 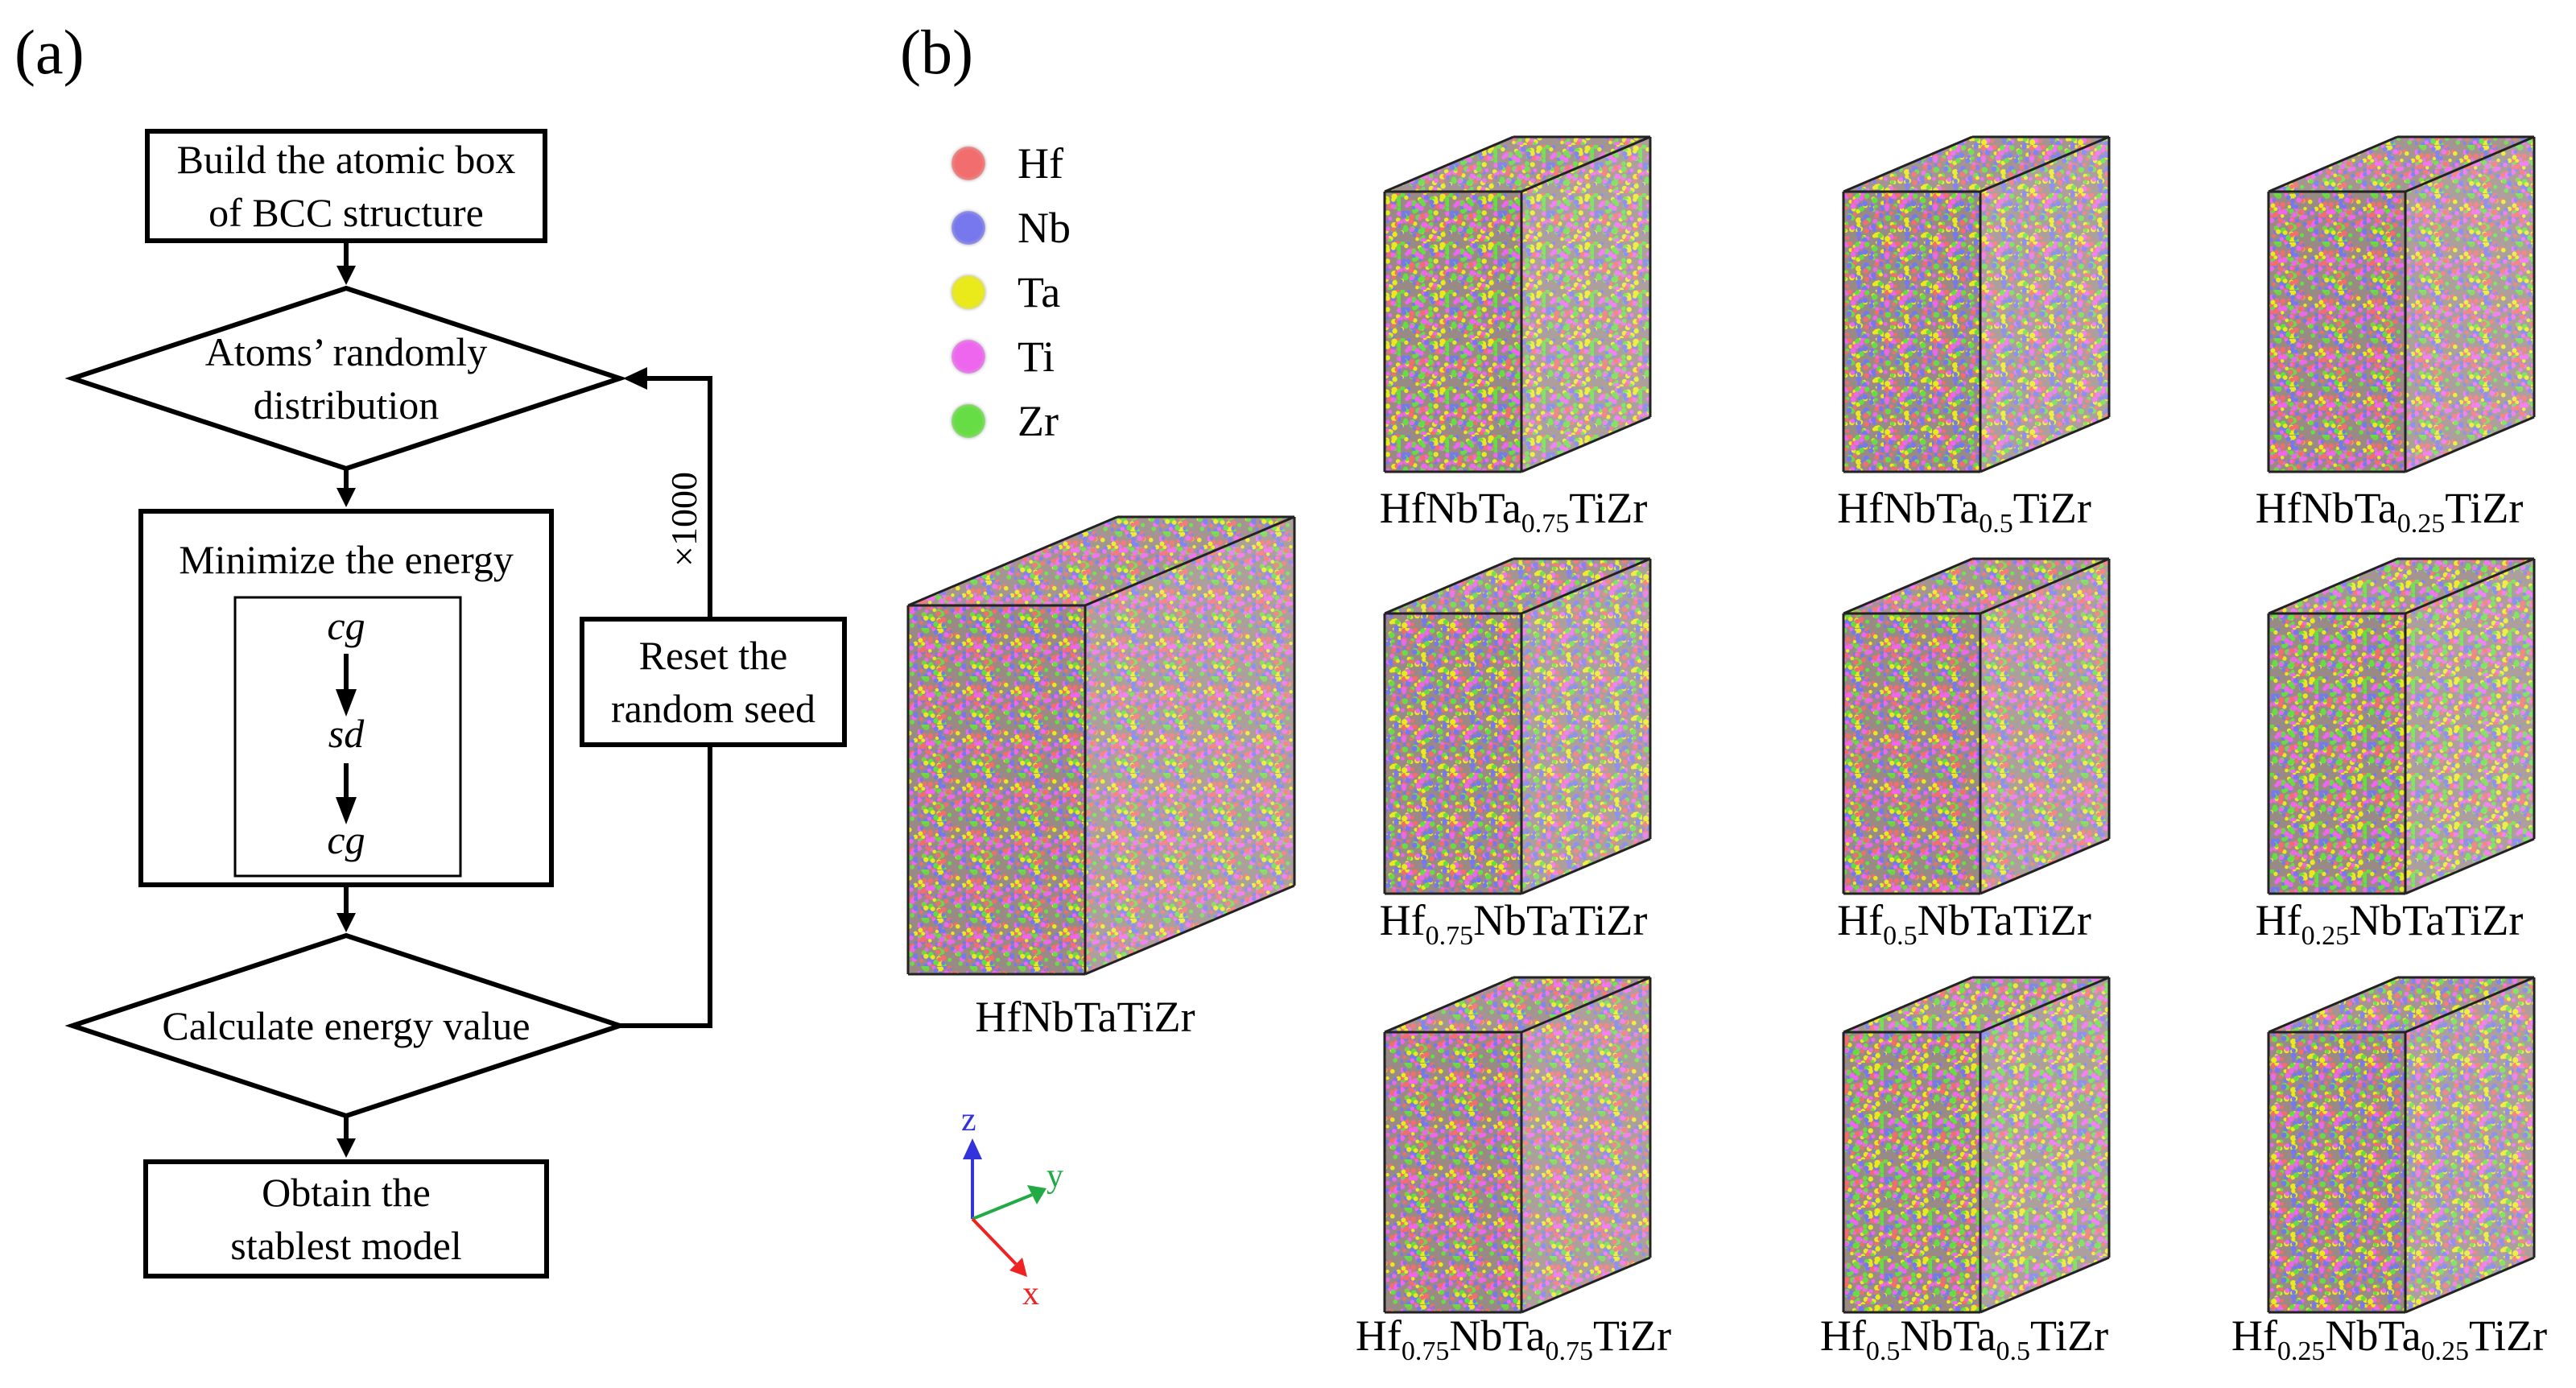 I want to click on axis-y-line, so click(x=1002, y=1207).